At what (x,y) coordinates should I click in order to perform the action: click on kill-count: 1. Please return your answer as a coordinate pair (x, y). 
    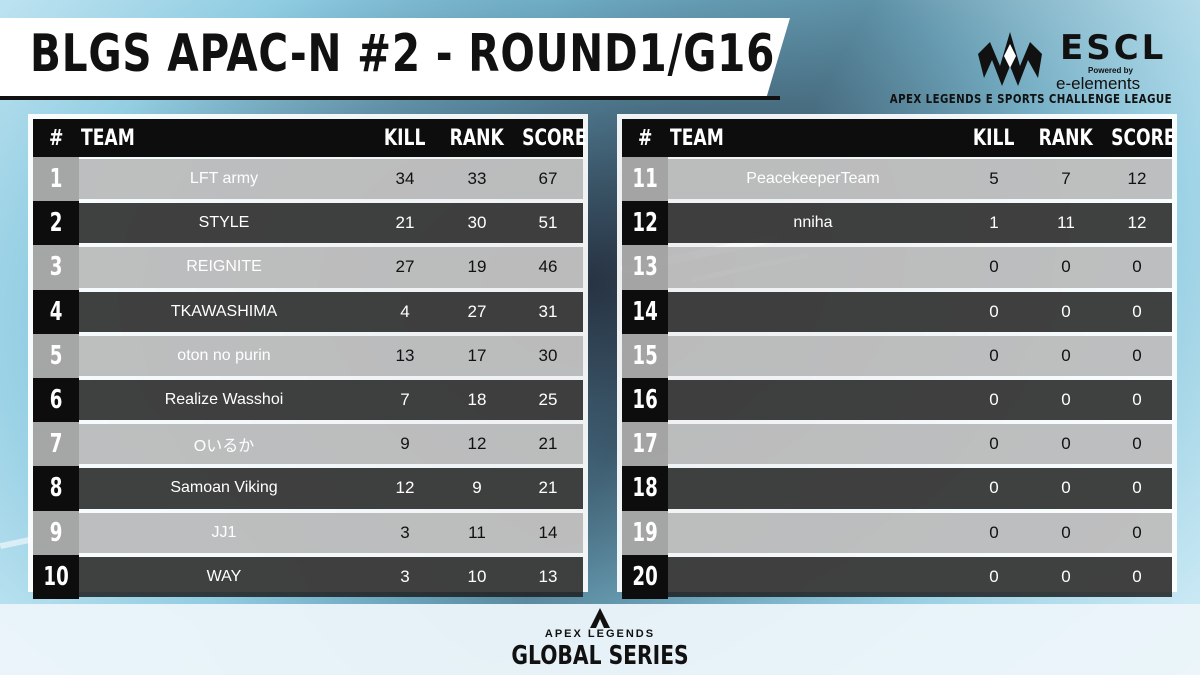
    Looking at the image, I should click on (994, 223).